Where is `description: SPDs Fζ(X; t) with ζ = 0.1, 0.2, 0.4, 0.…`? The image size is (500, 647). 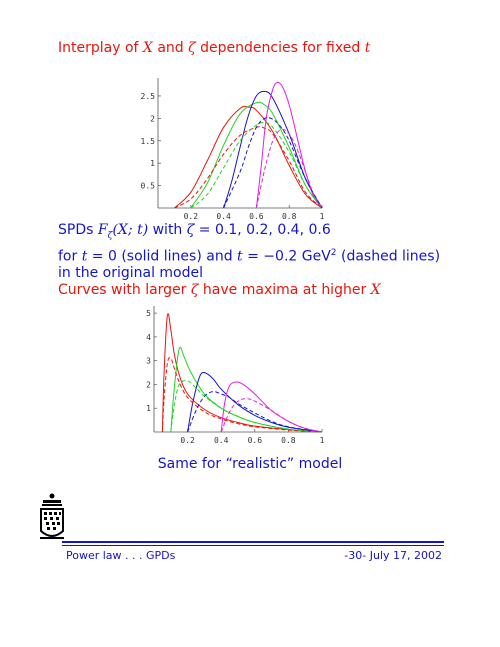
description: SPDs Fζ(X; t) with ζ = 0.1, 0.2, 0.4, 0.… is located at coordinates (249, 260).